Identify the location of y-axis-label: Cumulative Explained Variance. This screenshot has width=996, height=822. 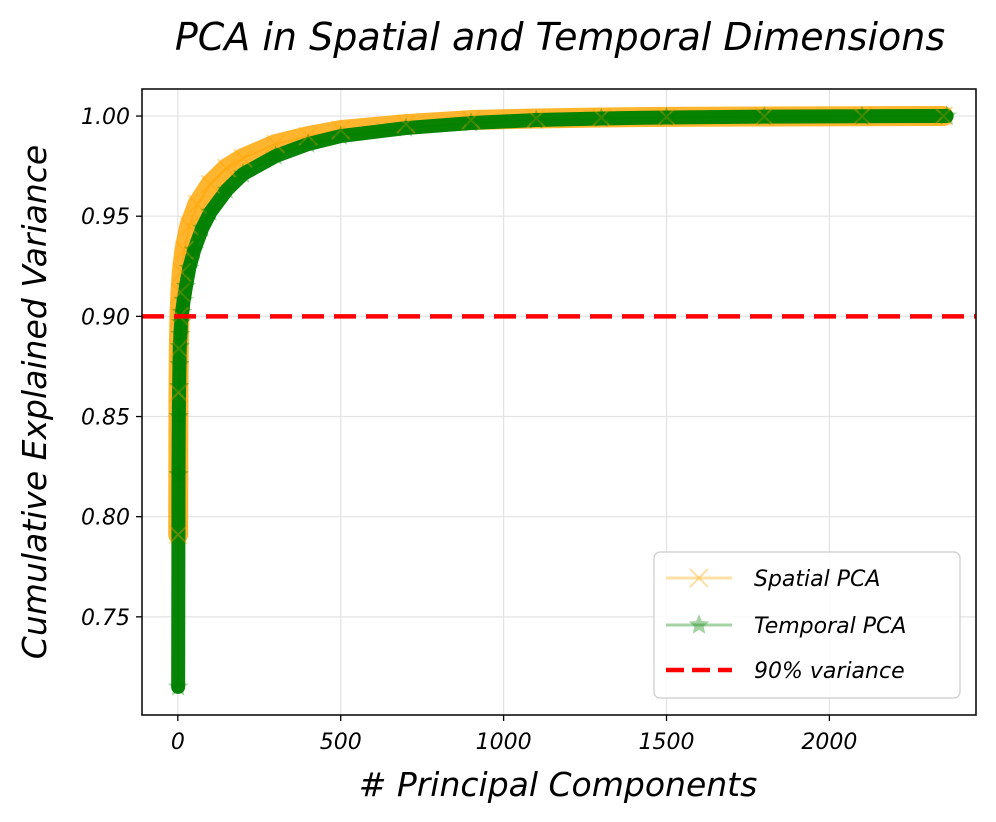
(34, 402).